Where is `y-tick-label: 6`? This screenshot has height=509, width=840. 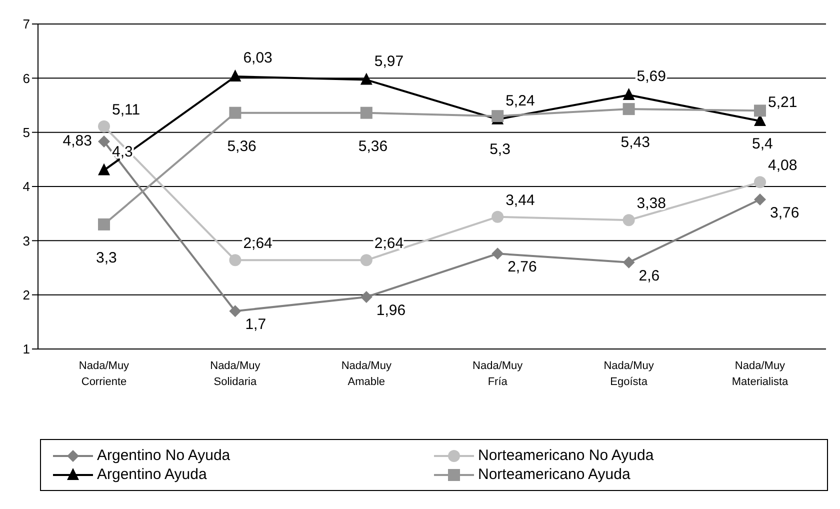 y-tick-label: 6 is located at coordinates (26, 78).